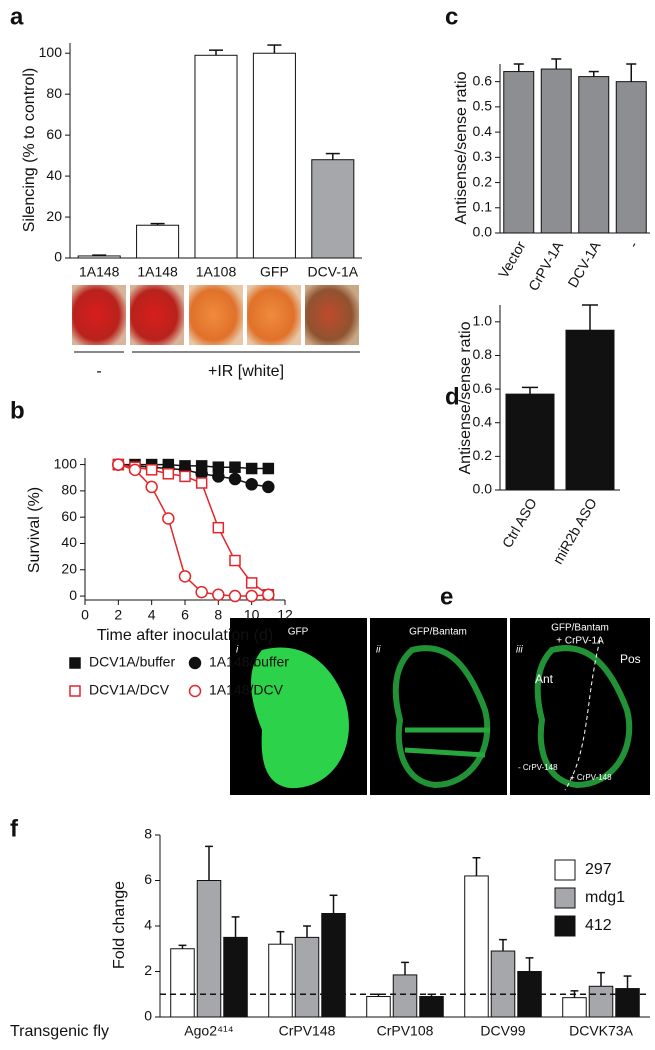  Describe the element at coordinates (129, 690) in the screenshot. I see `legend-label: DCV1A/DCV` at that location.